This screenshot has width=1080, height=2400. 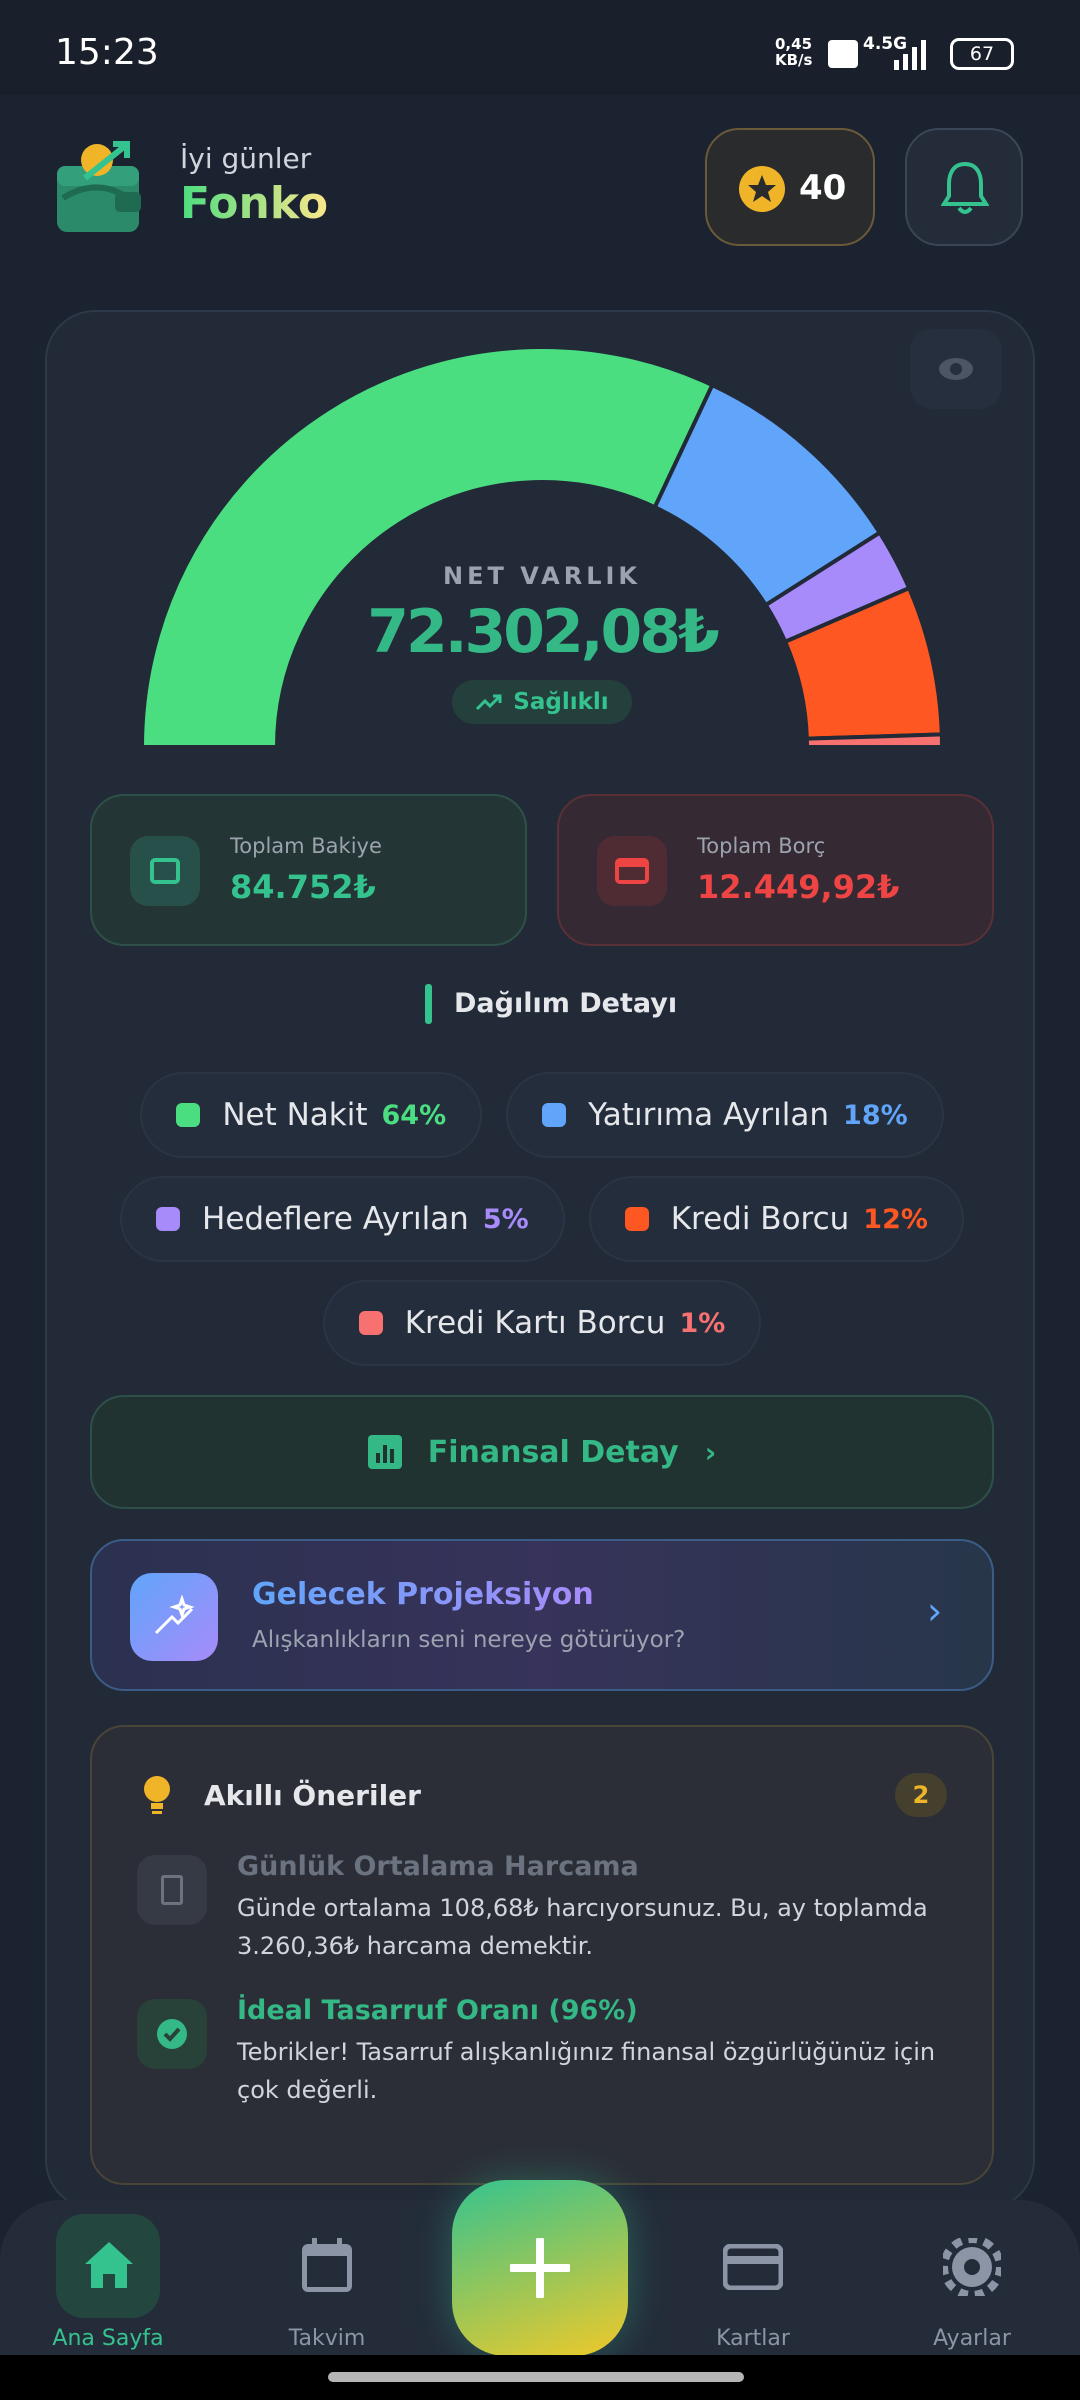 What do you see at coordinates (972, 2338) in the screenshot?
I see `nav-label: Ayarlar` at bounding box center [972, 2338].